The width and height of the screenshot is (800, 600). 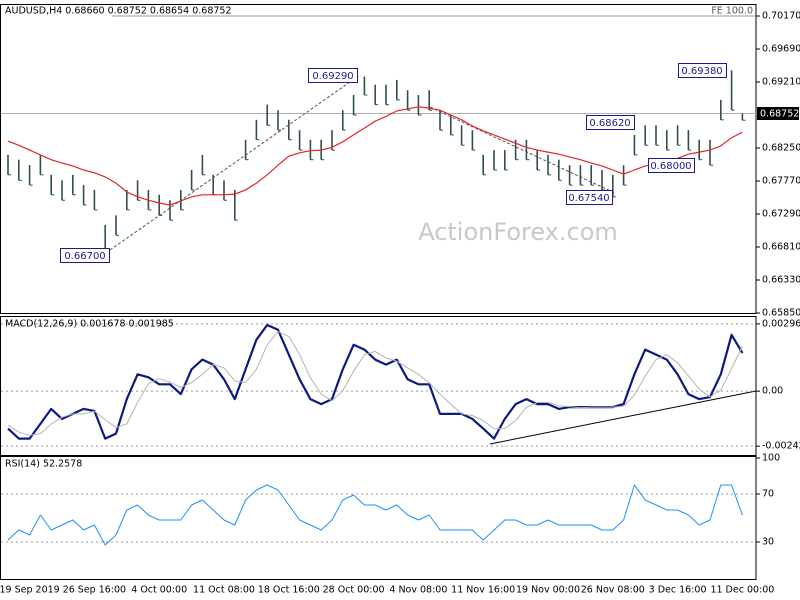 I want to click on y-tick-label: 100, so click(x=771, y=458).